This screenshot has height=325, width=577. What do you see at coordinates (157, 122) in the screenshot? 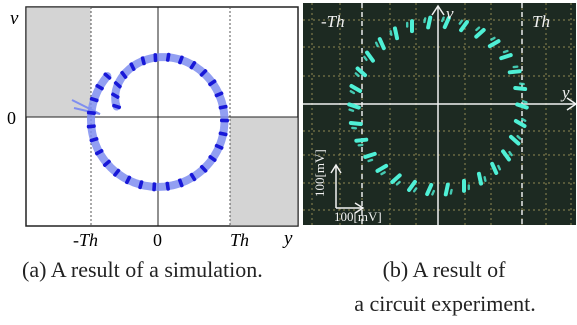
I see `trajectory-band` at bounding box center [157, 122].